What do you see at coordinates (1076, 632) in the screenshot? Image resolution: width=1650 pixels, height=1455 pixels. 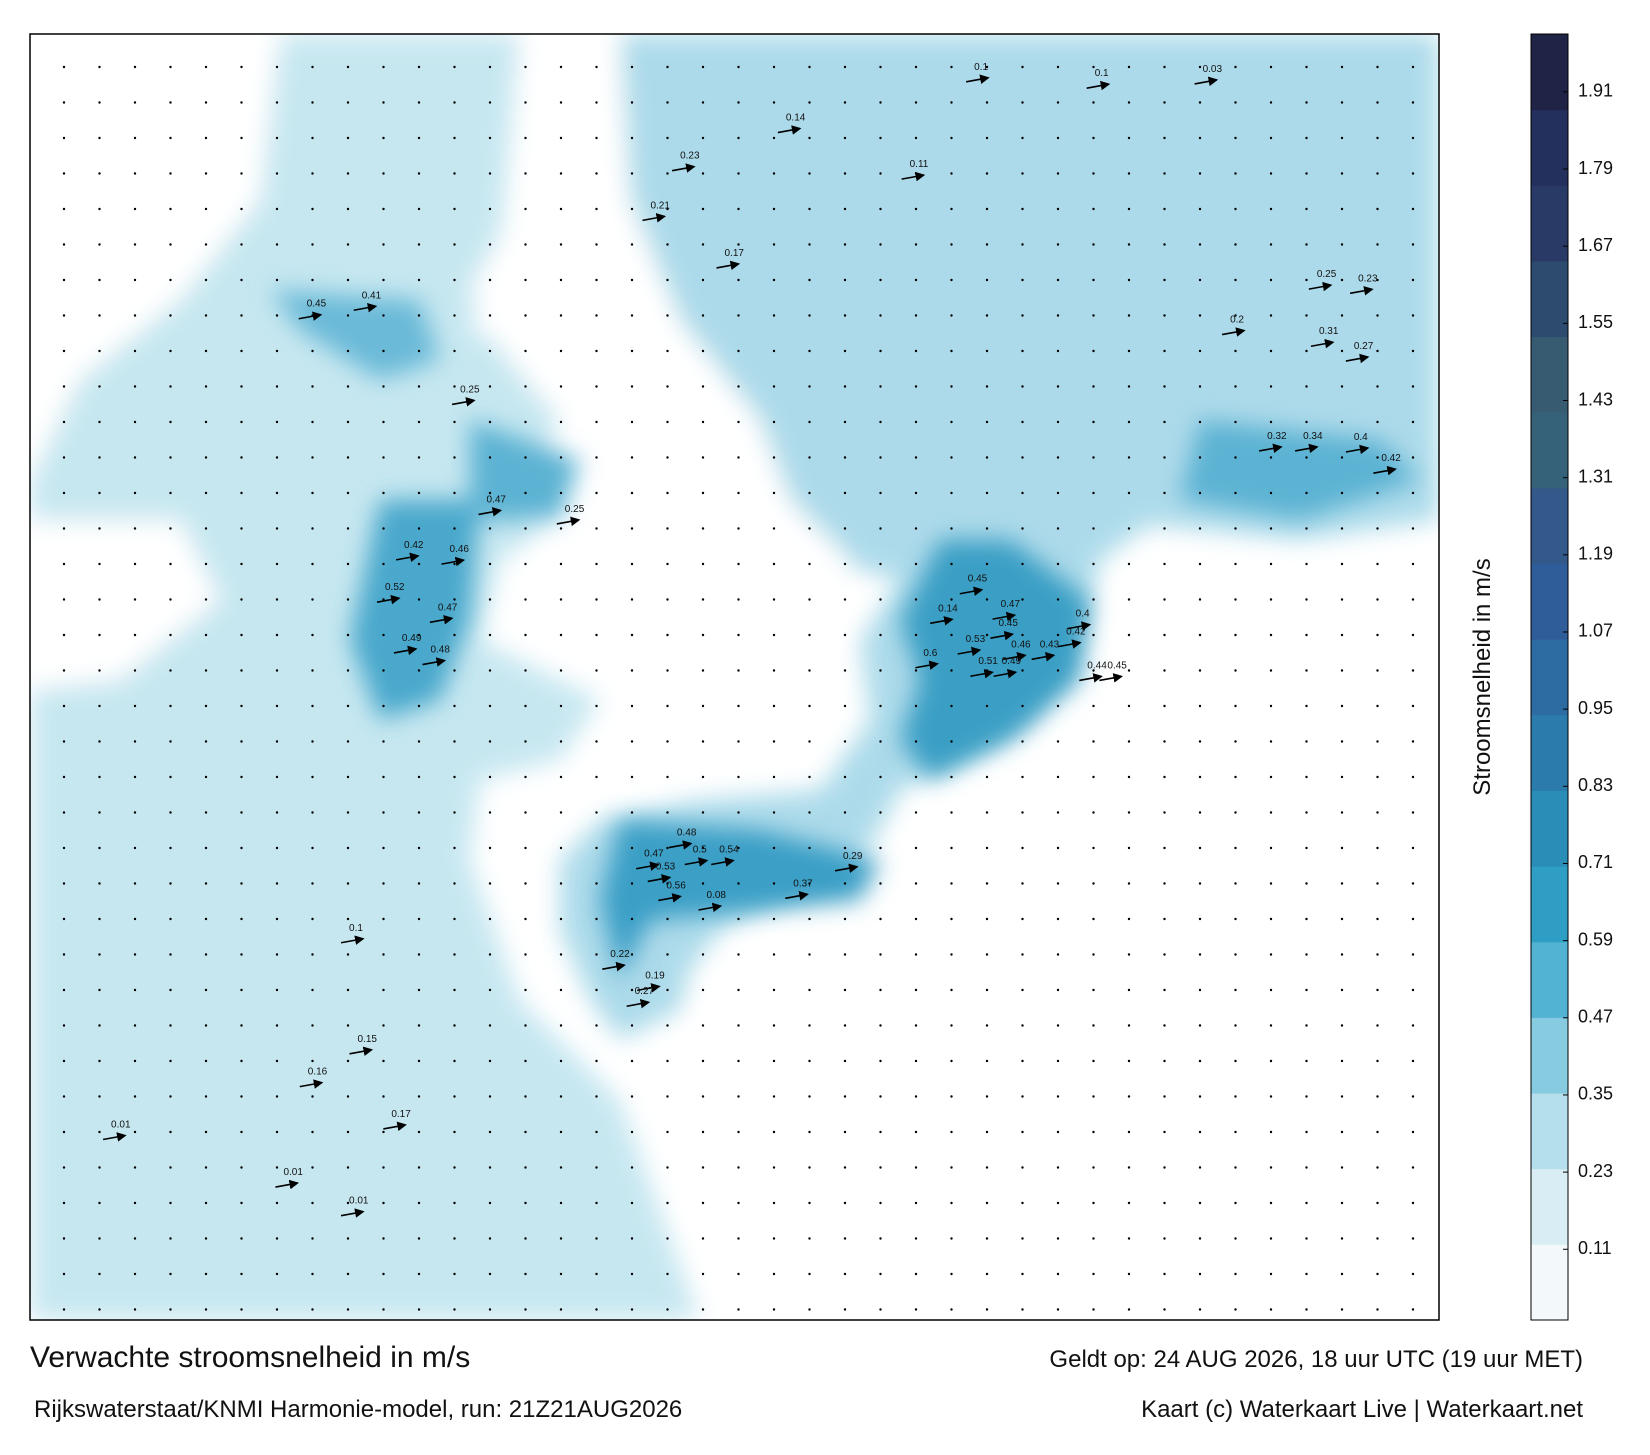 I see `speed-label: 0.42` at bounding box center [1076, 632].